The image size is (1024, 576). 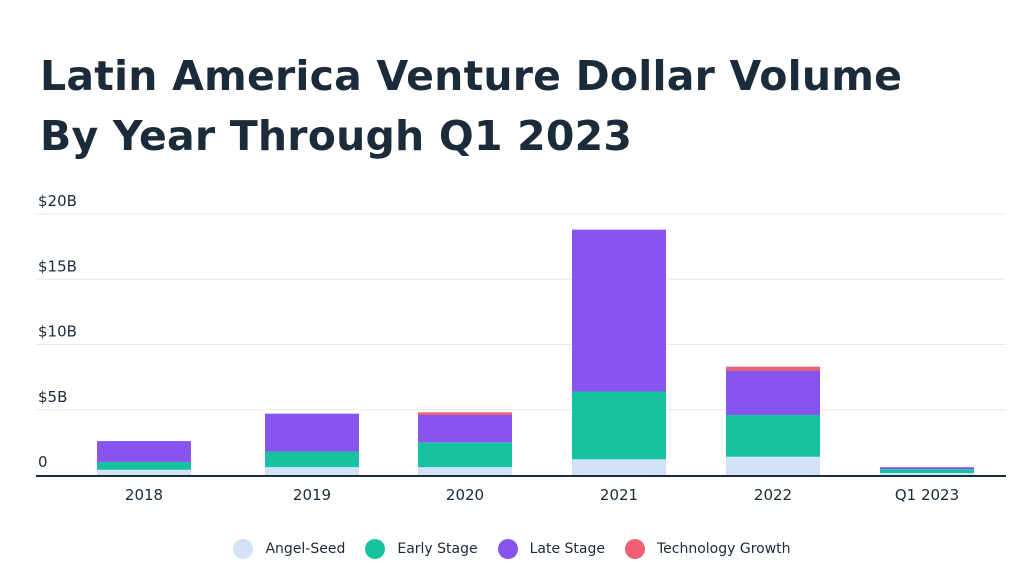 What do you see at coordinates (57, 332) in the screenshot?
I see `y-tick-label: $10B` at bounding box center [57, 332].